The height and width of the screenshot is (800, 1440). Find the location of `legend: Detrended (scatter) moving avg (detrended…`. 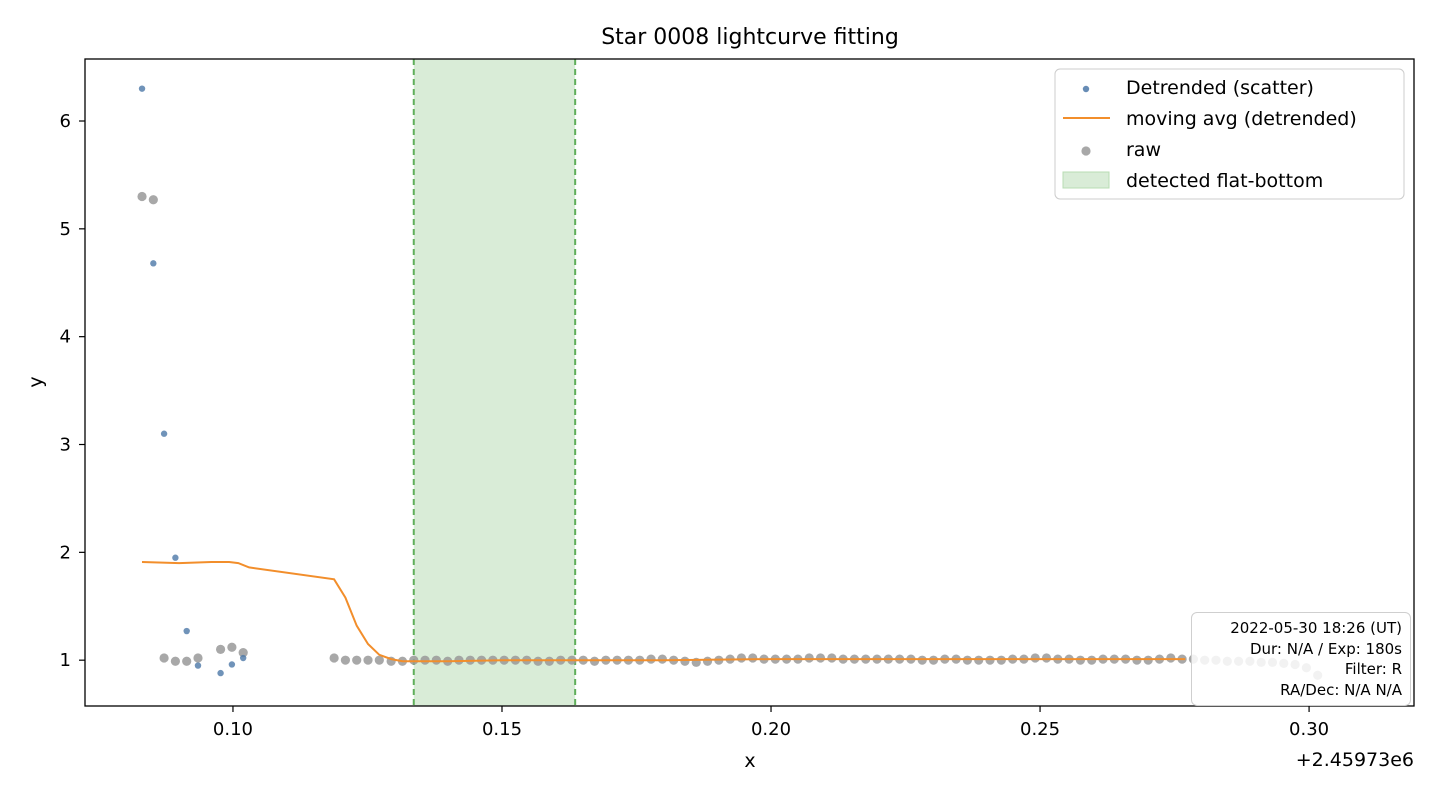

legend: Detrended (scatter) moving avg (detrended… is located at coordinates (1229, 134).